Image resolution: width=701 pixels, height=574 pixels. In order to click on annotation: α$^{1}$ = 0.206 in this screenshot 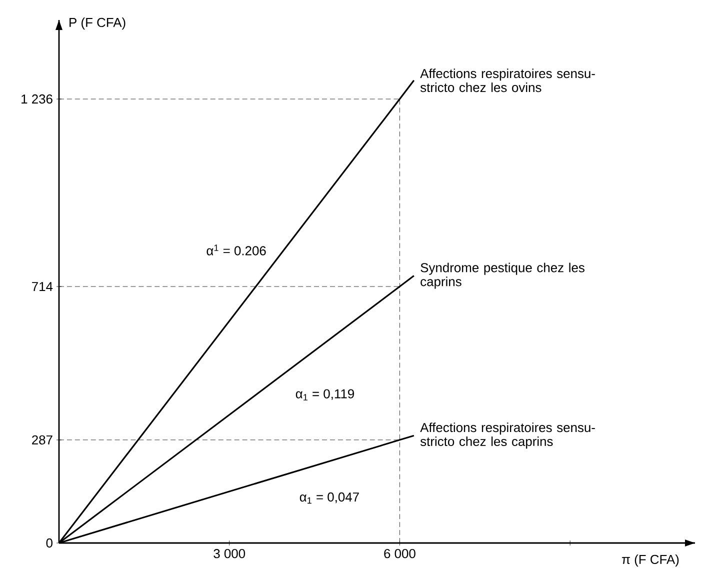, I will do `click(236, 250)`.